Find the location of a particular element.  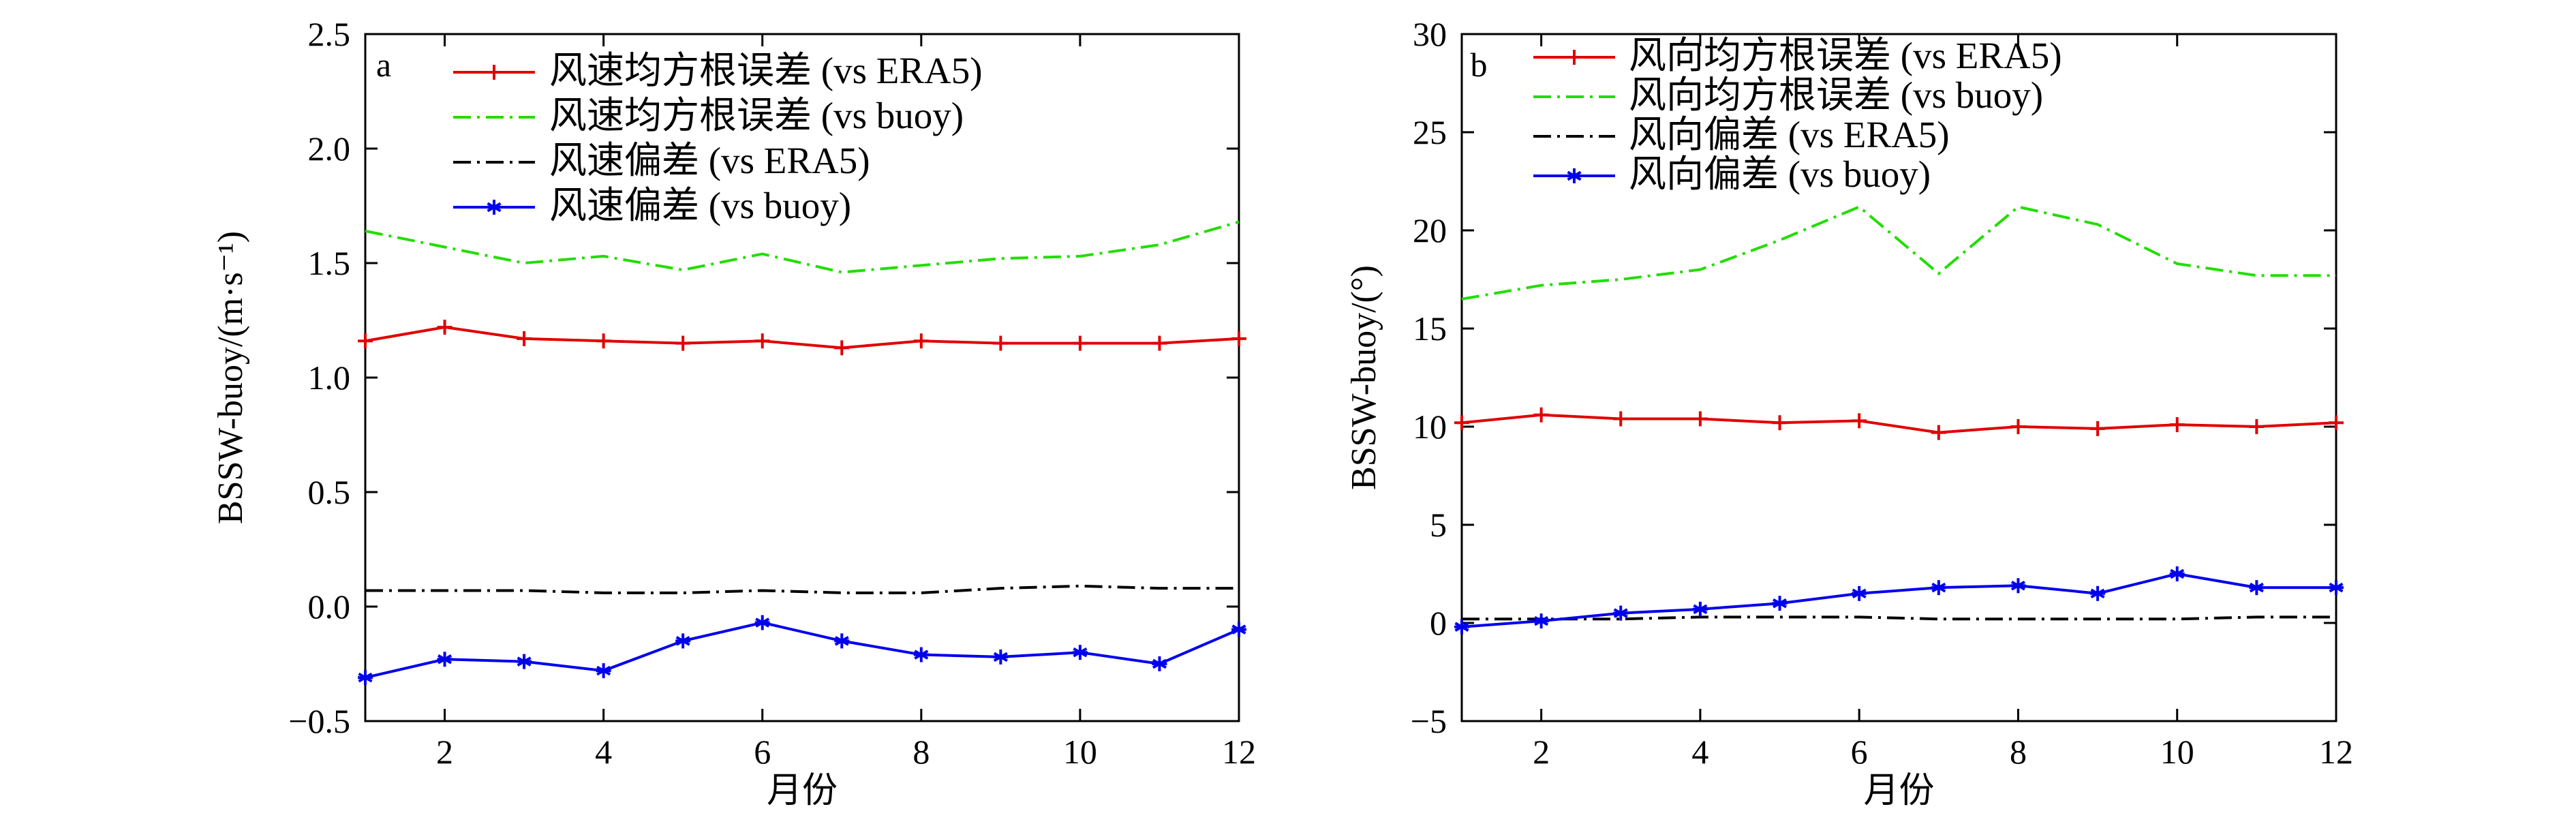

y-tick-label: 2.0 is located at coordinates (329, 148).